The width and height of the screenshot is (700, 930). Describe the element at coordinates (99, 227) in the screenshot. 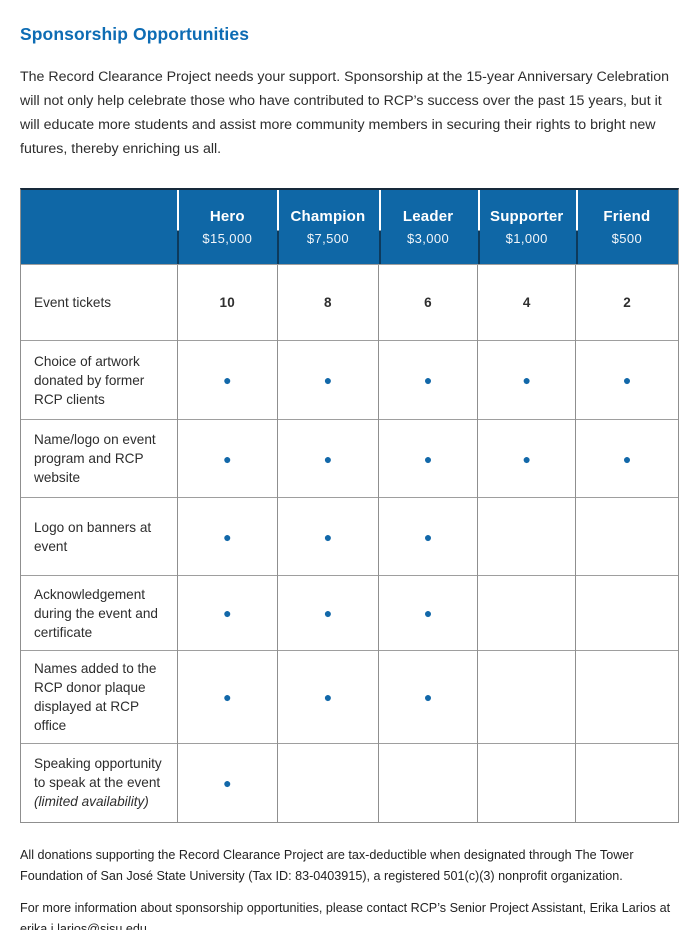

I see `header-empty-cell` at that location.